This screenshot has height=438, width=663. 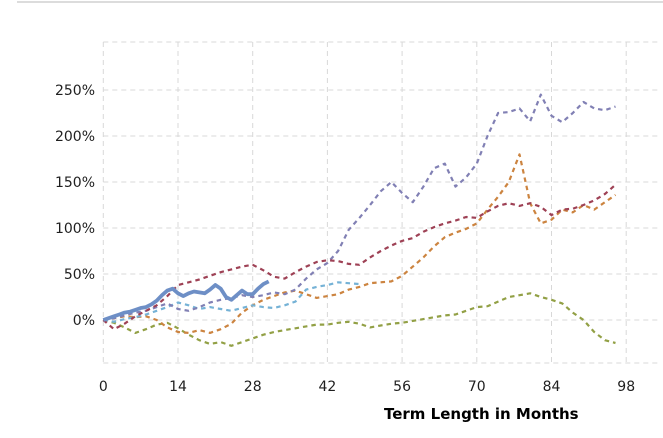 I want to click on x-axis-title: Term Length in Months, so click(x=481, y=414).